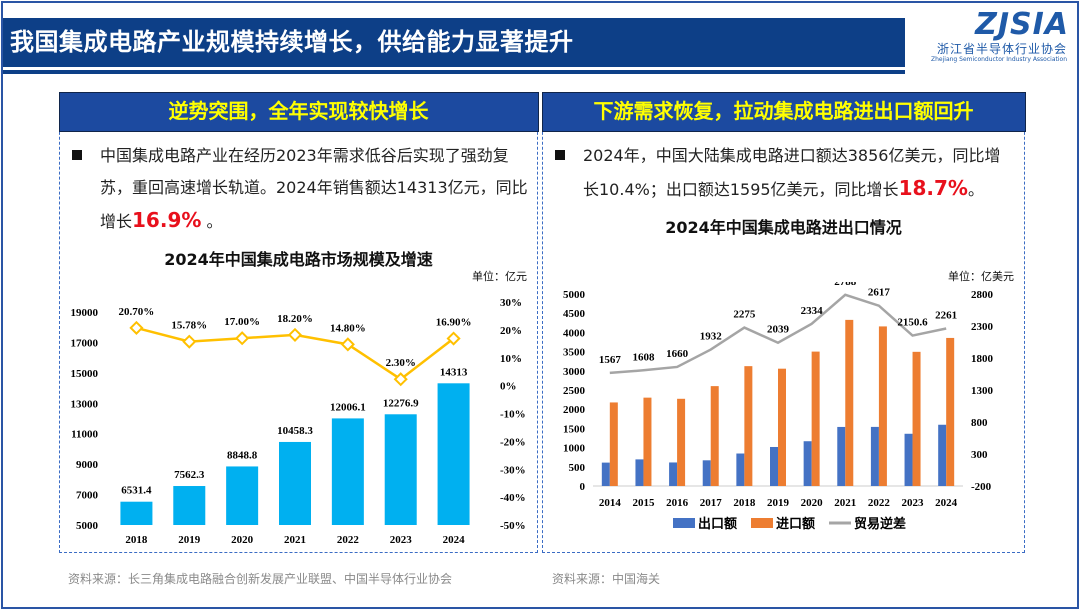 This screenshot has height=610, width=1080. What do you see at coordinates (136, 491) in the screenshot?
I see `bar-label: 6531.4` at bounding box center [136, 491].